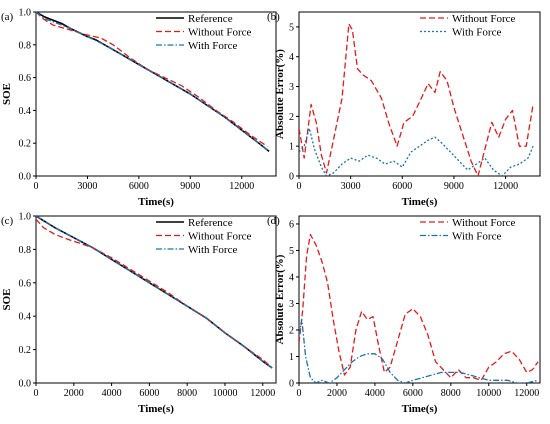  Describe the element at coordinates (273, 17) in the screenshot. I see `panel-label: (b)` at that location.